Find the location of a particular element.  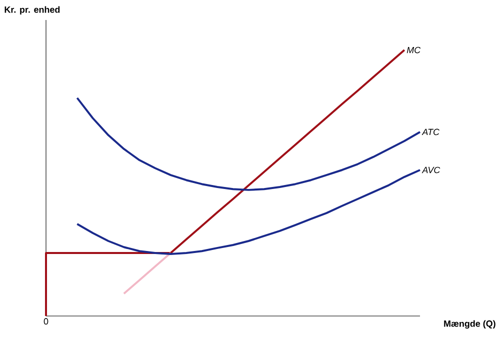

x-axis-title: Mængde (Q) is located at coordinates (470, 324).